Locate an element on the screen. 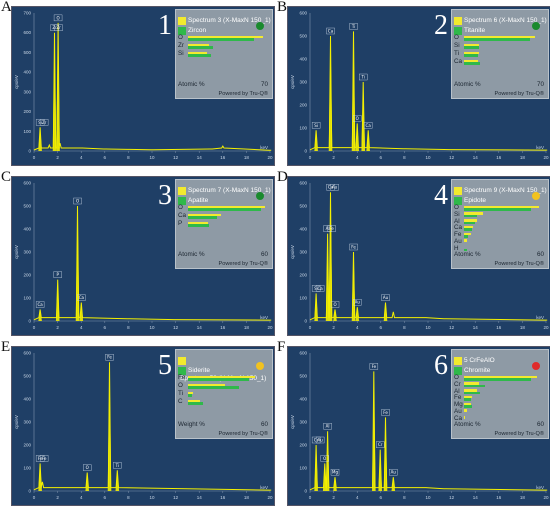 This screenshot has height=509, width=550. composition-basis: Atomic % is located at coordinates (467, 84).